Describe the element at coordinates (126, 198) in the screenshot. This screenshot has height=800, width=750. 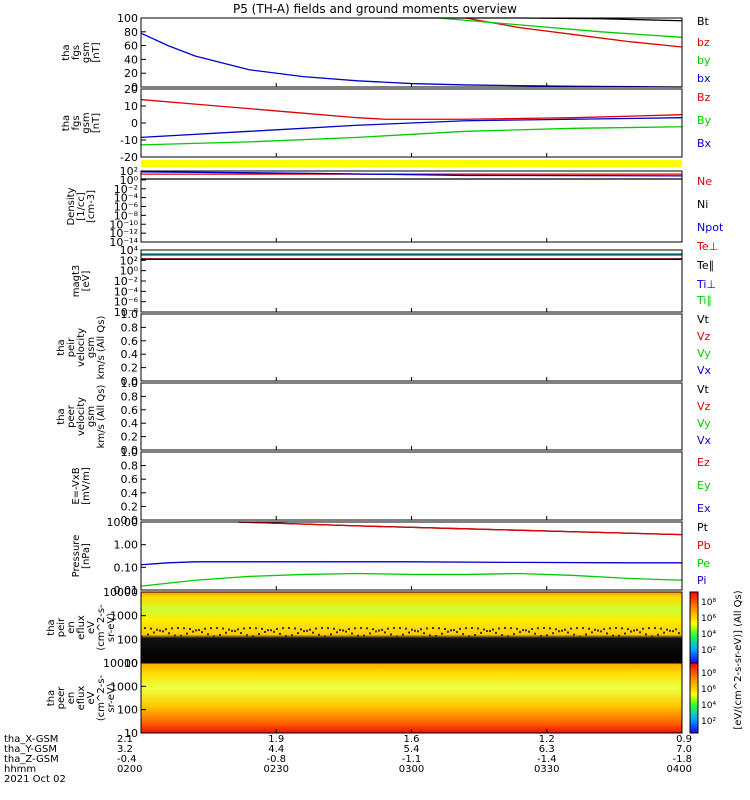
I see `ytick-label: 10⁻⁴` at that location.